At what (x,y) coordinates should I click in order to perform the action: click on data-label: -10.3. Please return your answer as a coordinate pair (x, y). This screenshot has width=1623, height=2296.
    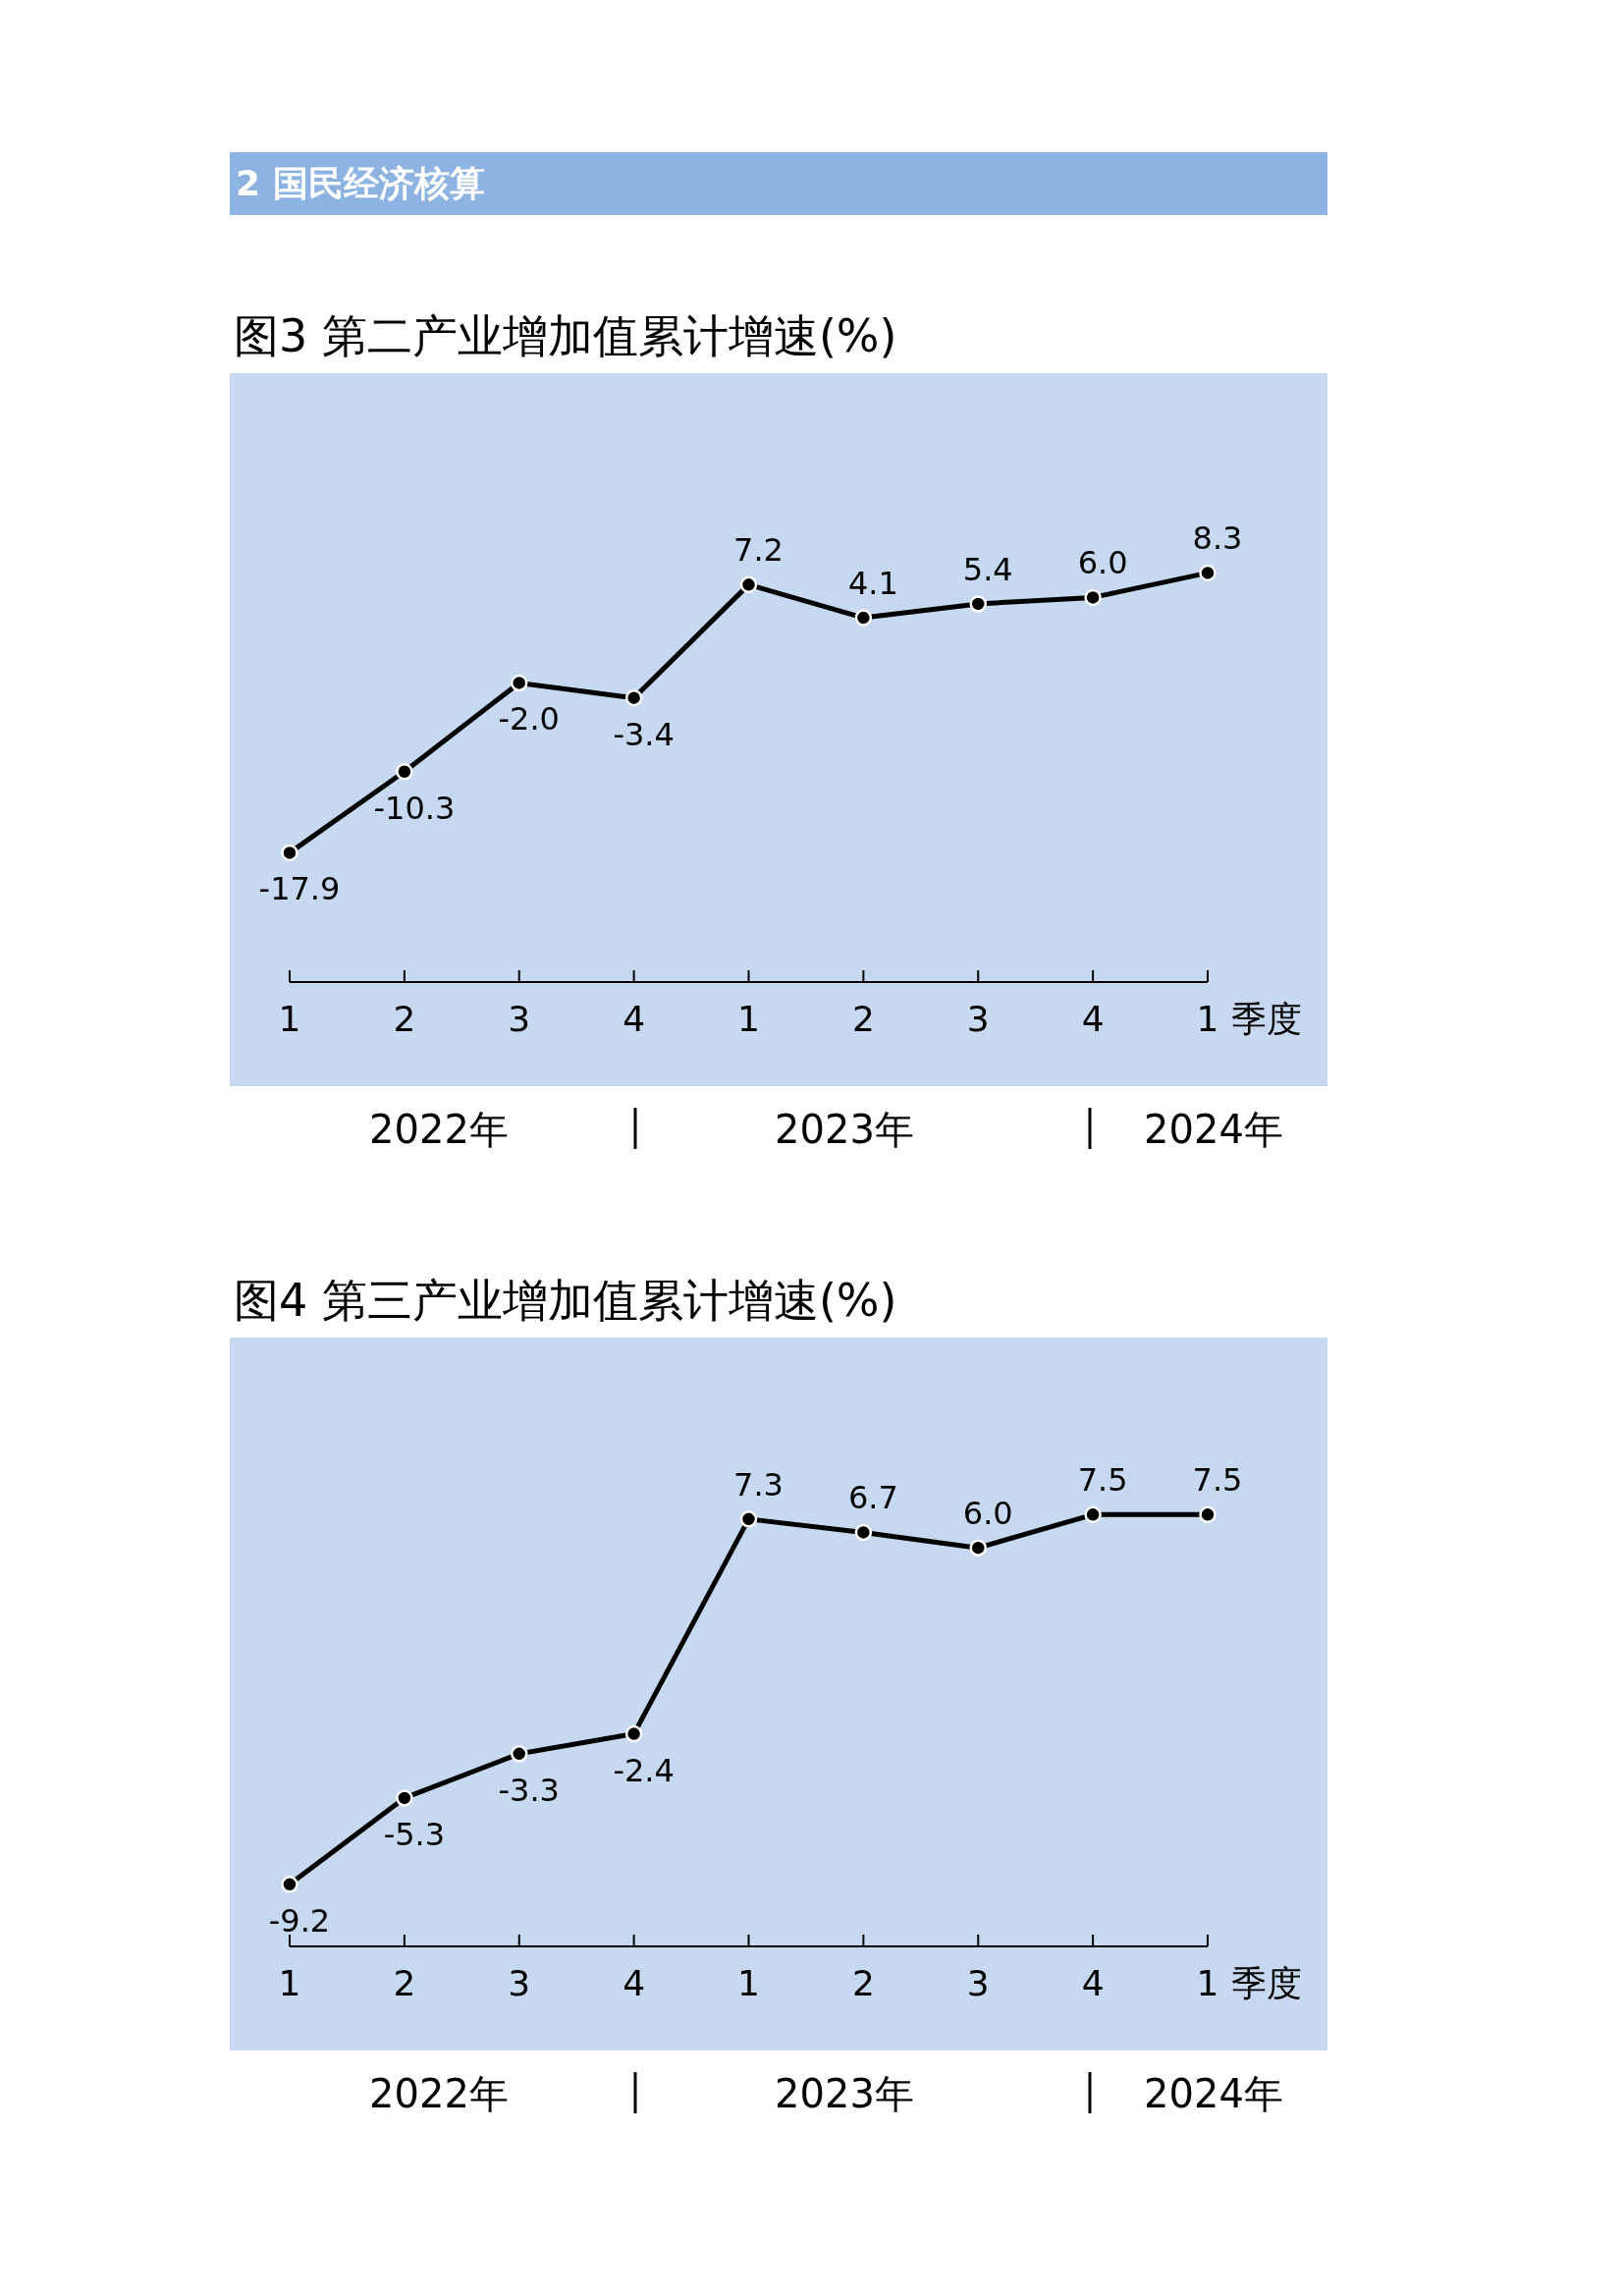
    Looking at the image, I should click on (415, 808).